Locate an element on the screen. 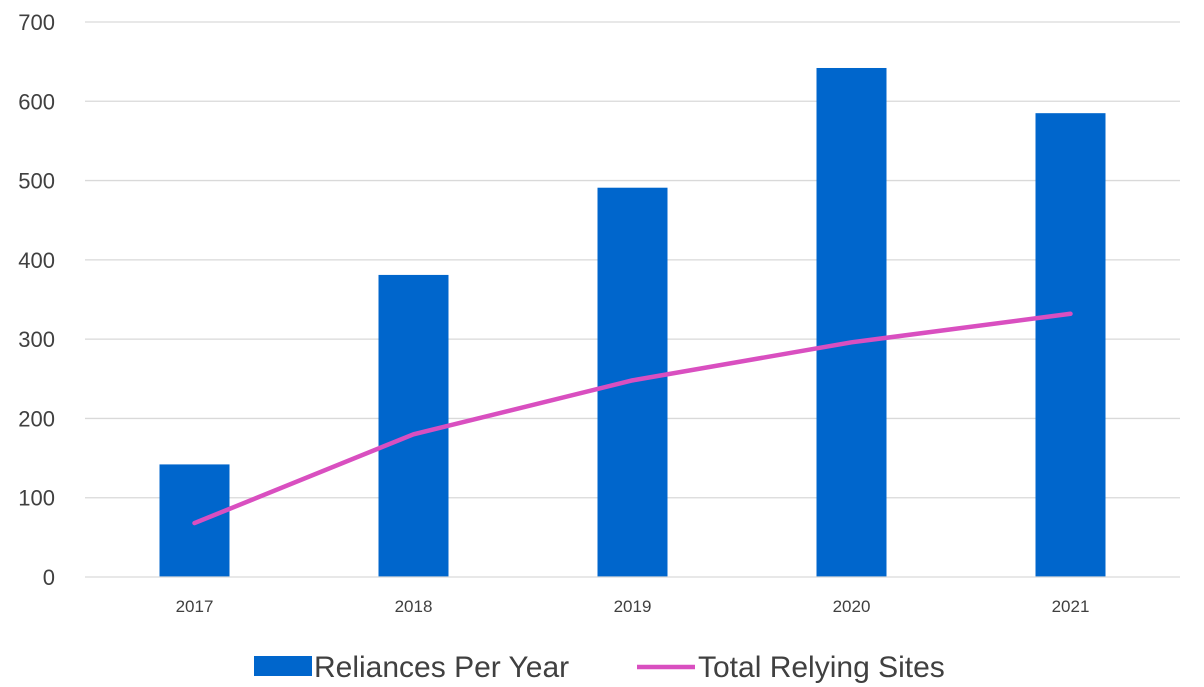  y-tick-label: 300 is located at coordinates (36, 339).